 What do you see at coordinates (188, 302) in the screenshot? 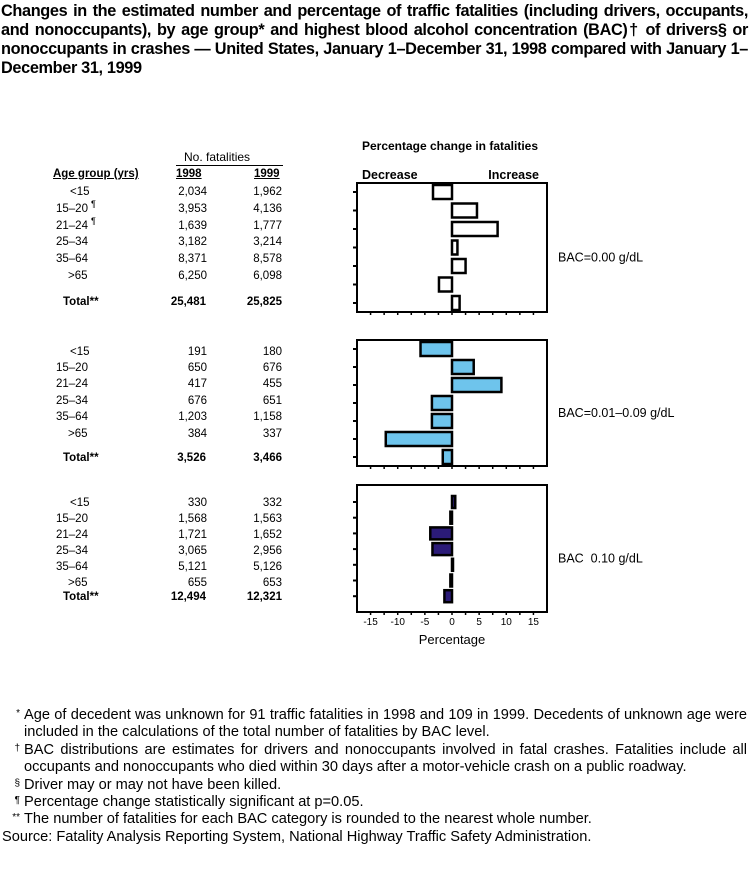
I see `total-1998-cell: 25,481` at bounding box center [188, 302].